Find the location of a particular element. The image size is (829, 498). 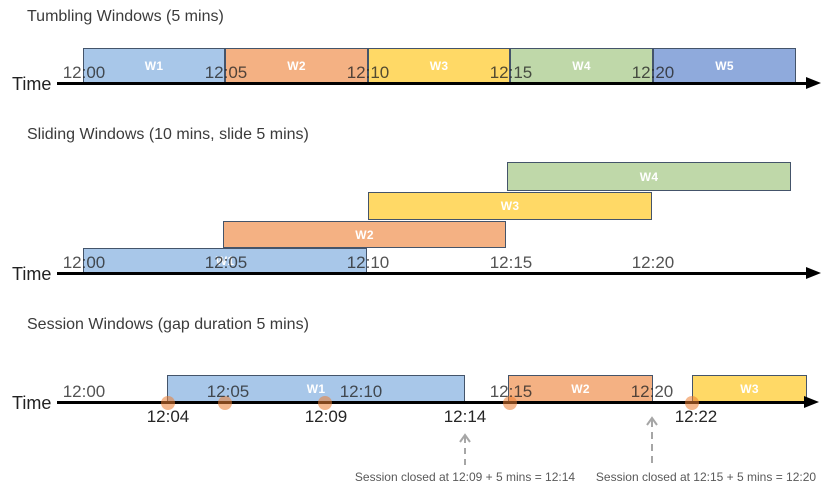

window-label: W5 is located at coordinates (724, 65).